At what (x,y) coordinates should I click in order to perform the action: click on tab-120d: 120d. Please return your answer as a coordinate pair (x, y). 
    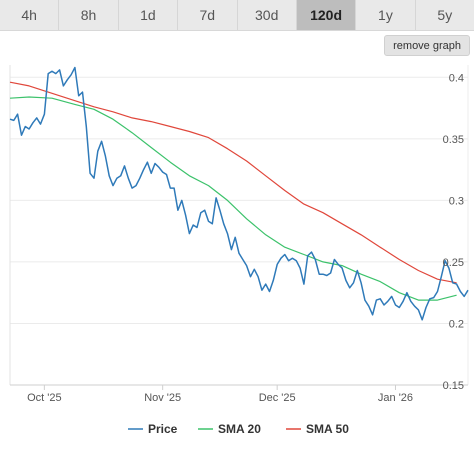
    Looking at the image, I should click on (326, 15).